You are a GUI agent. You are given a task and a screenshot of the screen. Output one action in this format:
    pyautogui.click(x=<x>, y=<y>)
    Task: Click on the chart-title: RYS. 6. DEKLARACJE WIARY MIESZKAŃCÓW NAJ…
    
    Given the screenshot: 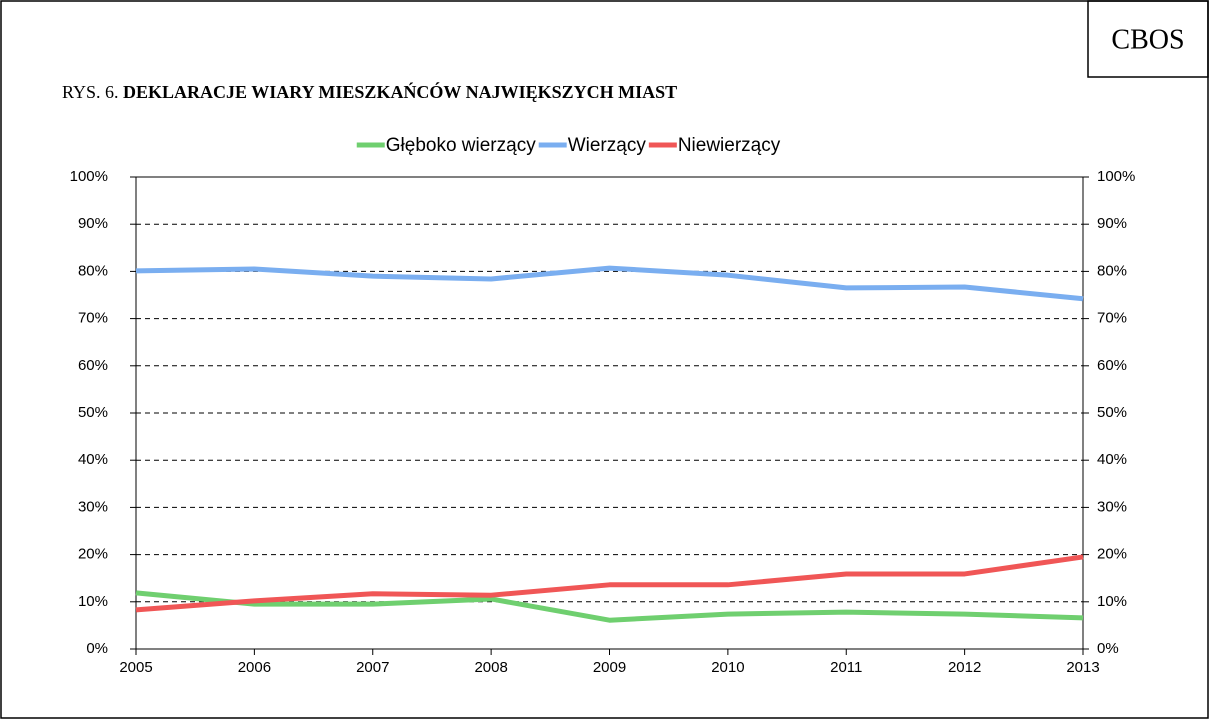 What is the action you would take?
    pyautogui.click(x=369, y=91)
    